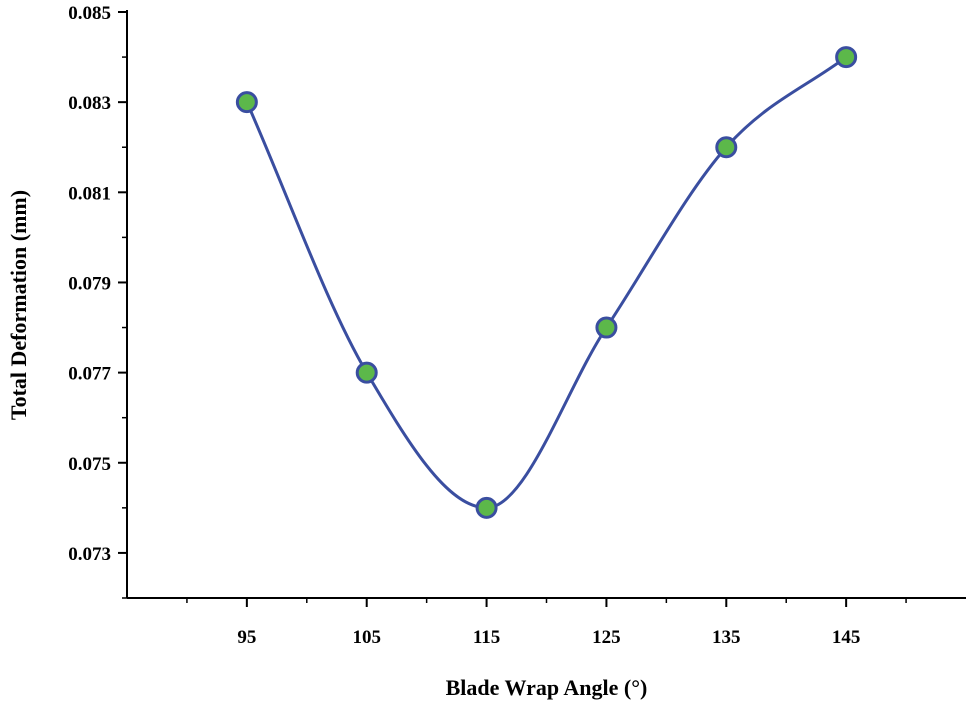 The height and width of the screenshot is (708, 969). What do you see at coordinates (486, 637) in the screenshot?
I see `x-tick-label: 115` at bounding box center [486, 637].